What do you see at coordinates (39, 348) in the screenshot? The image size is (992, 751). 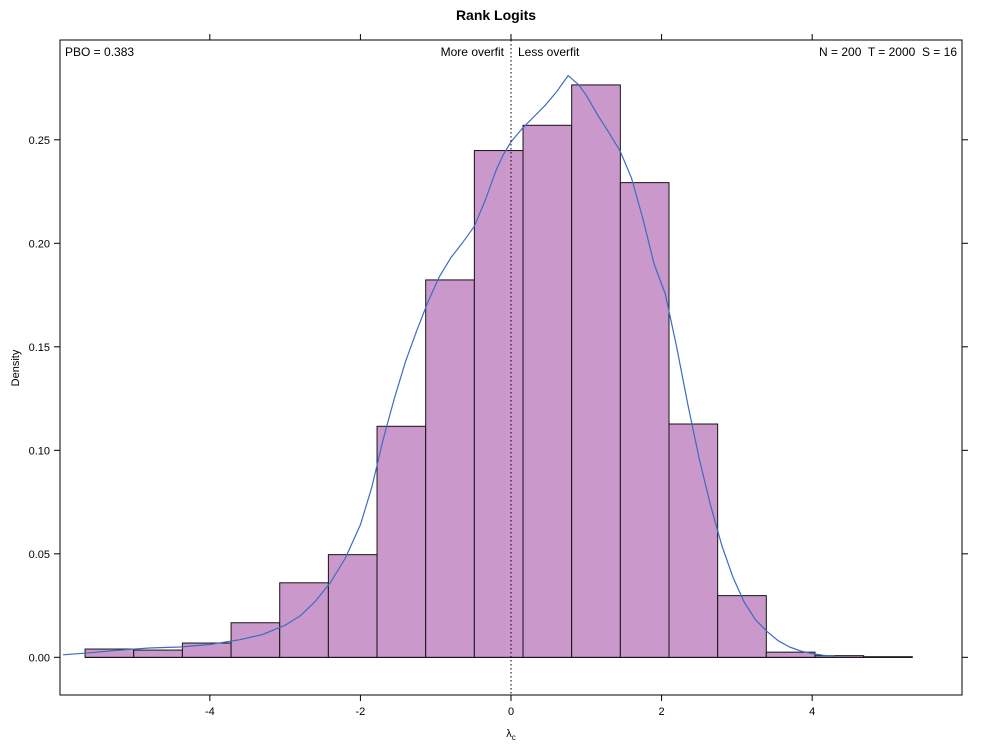 I see `y-tick-label: 0.15` at bounding box center [39, 348].